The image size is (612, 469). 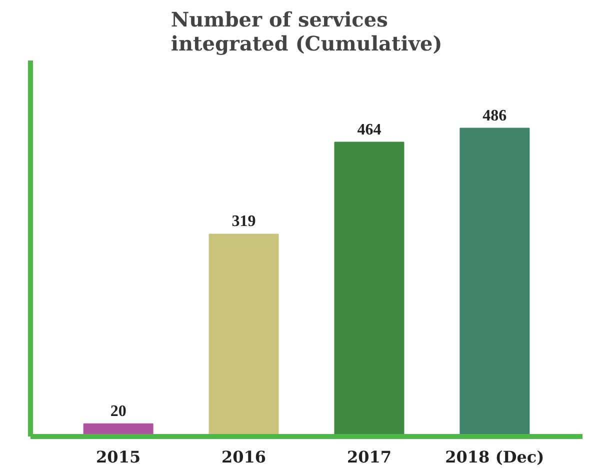 I want to click on data-label: 486, so click(x=494, y=115).